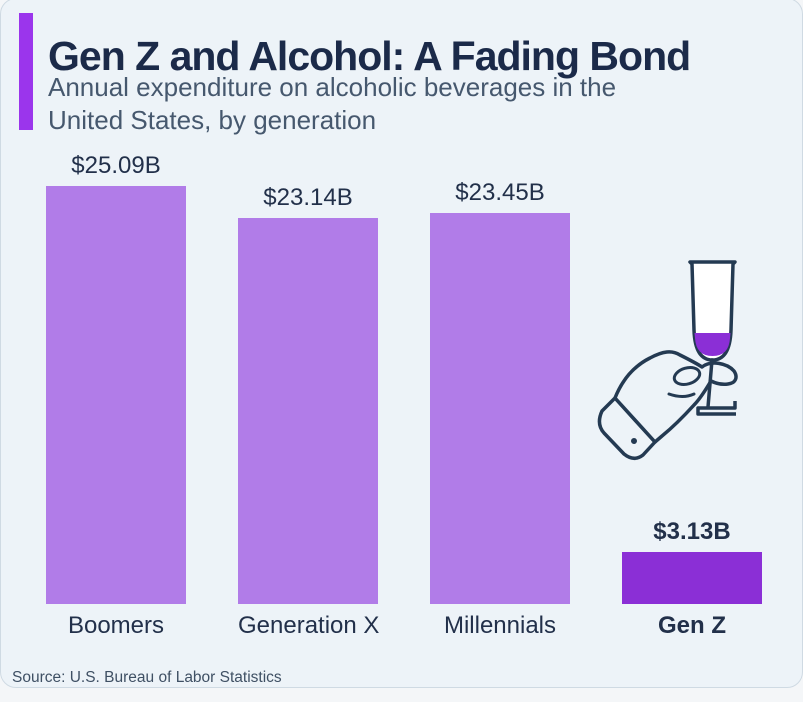 Image resolution: width=803 pixels, height=702 pixels. What do you see at coordinates (309, 625) in the screenshot?
I see `category-label-generation-x: Generation X` at bounding box center [309, 625].